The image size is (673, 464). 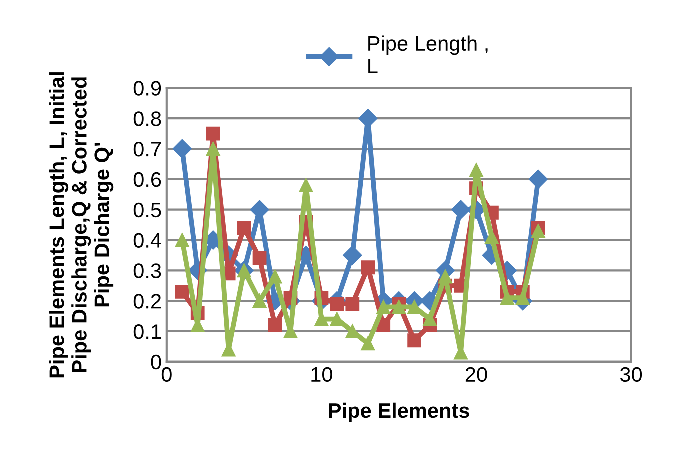 I want to click on y-tick-label: 0.3, so click(x=148, y=271).